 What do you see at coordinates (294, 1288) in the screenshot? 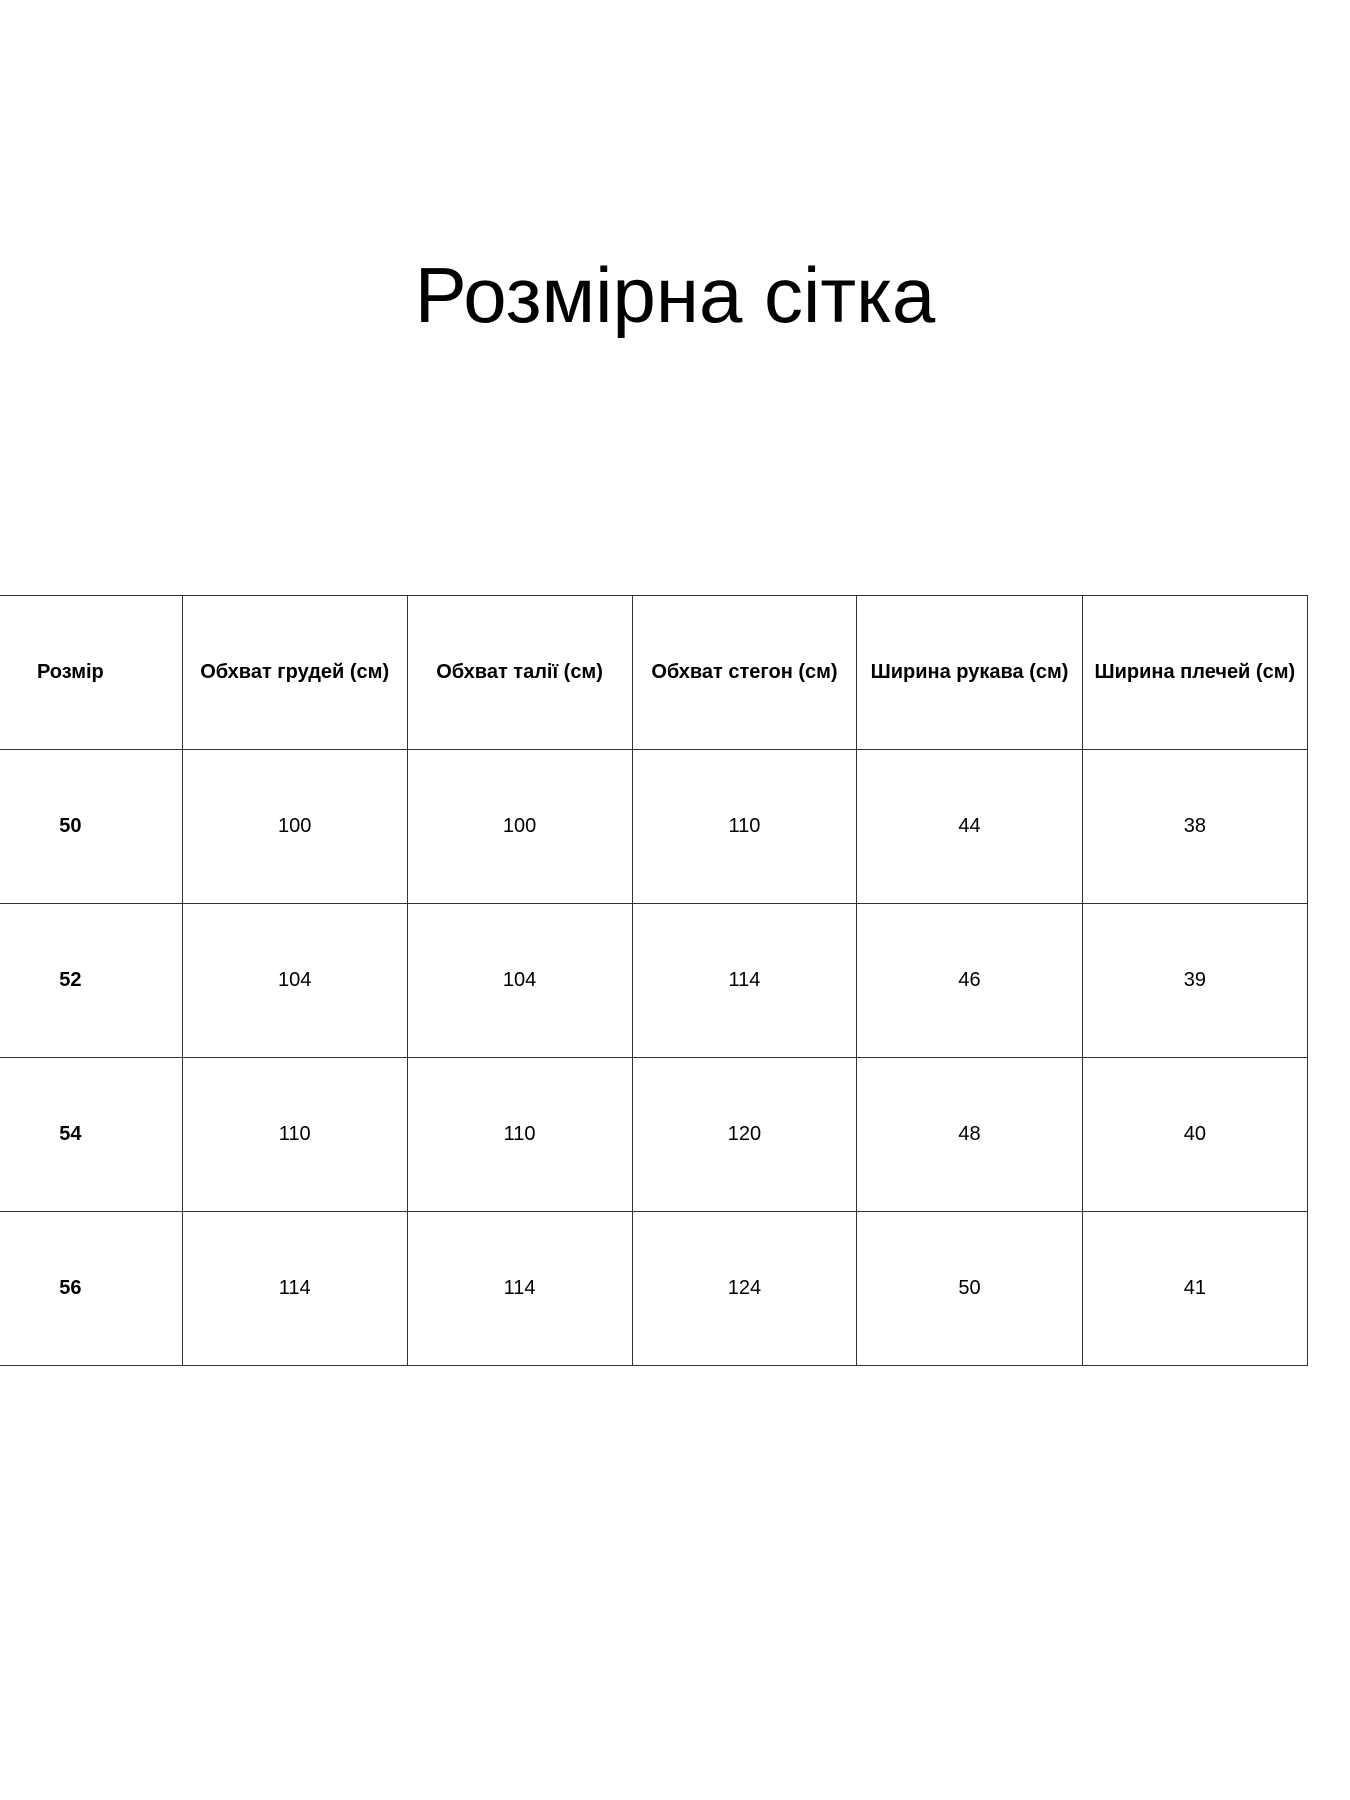
I see `cell-chest: 114` at bounding box center [294, 1288].